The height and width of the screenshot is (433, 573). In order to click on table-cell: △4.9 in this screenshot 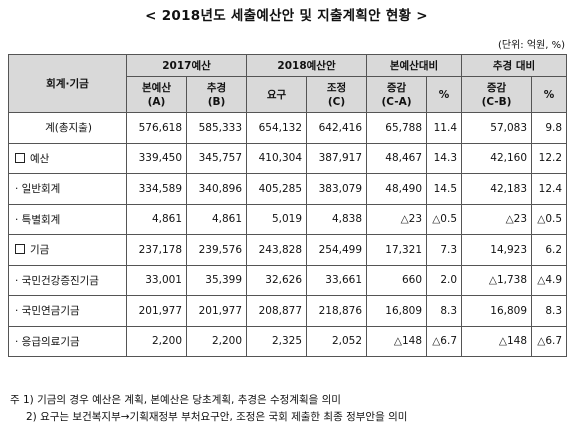, I will do `click(549, 280)`.